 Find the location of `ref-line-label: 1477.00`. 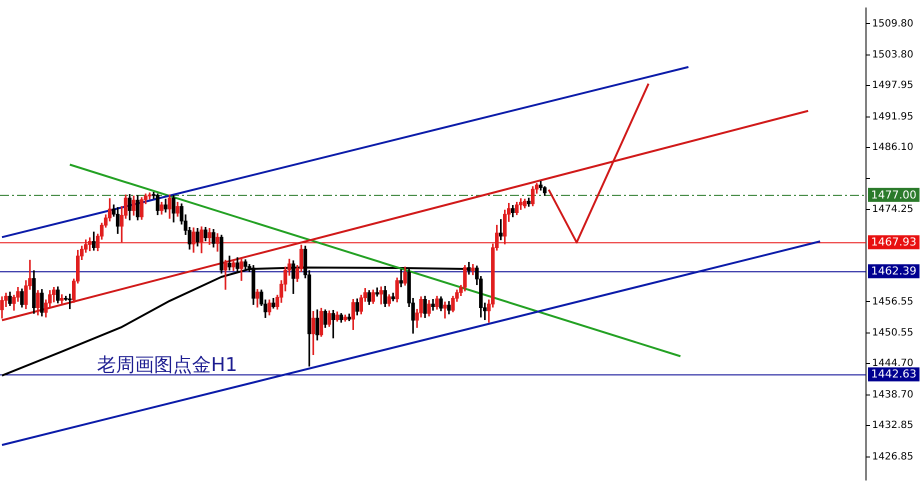

ref-line-label: 1477.00 is located at coordinates (893, 195).